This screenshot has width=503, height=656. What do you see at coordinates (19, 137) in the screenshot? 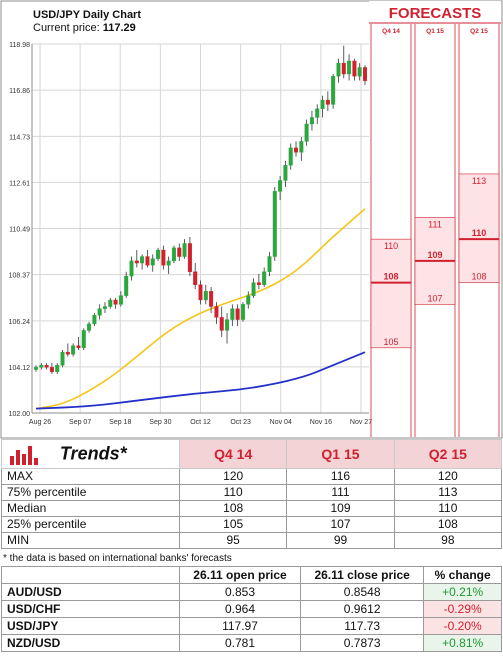
I see `y-tick-label: 114.73` at bounding box center [19, 137].